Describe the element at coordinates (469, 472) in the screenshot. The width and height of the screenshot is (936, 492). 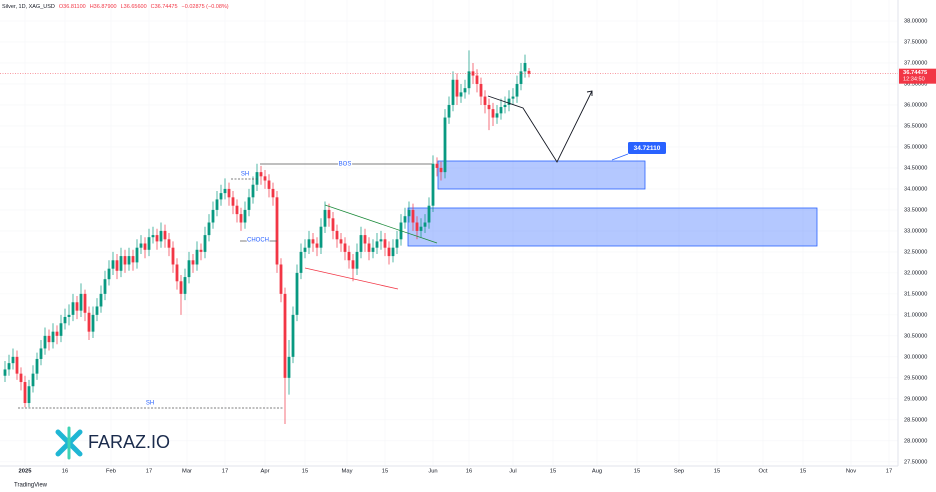
I see `x-tick-label: 16` at that location.